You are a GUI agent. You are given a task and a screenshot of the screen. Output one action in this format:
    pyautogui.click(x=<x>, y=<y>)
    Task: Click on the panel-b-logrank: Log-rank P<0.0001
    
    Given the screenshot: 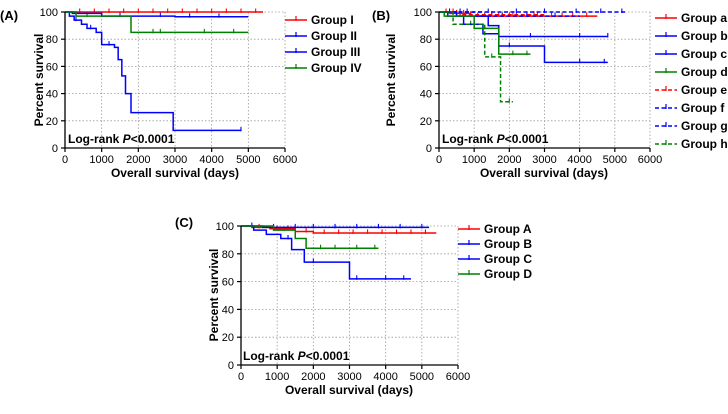 What is the action you would take?
    pyautogui.click(x=495, y=139)
    